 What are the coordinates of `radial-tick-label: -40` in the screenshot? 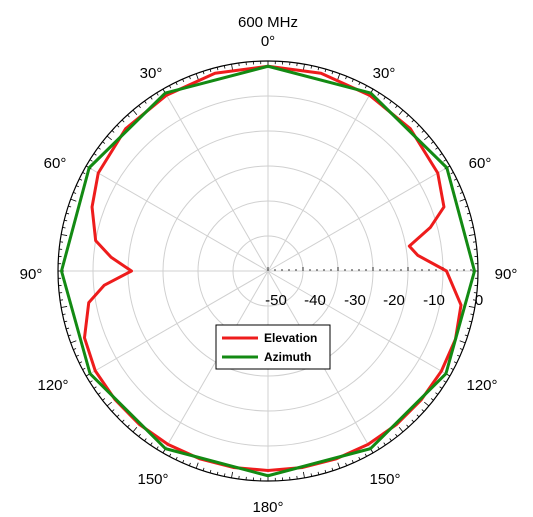 It's located at (315, 300).